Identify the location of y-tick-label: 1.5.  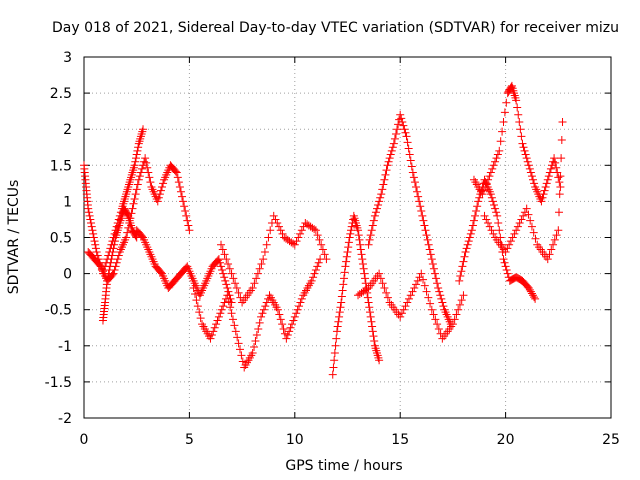
(61, 166).